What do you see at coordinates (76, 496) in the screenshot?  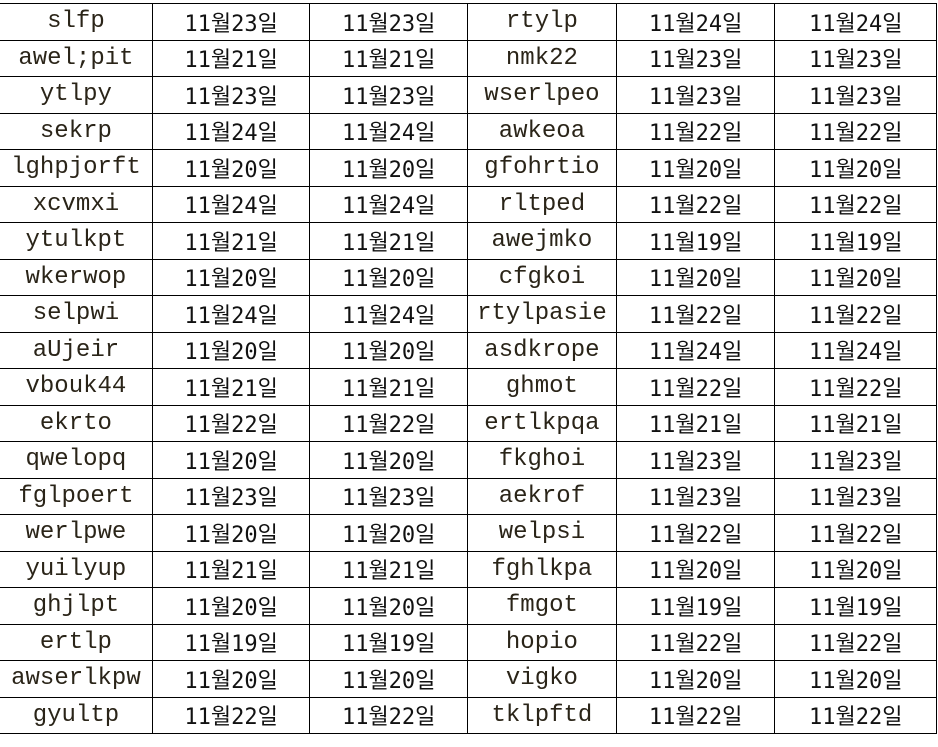 I see `name-cell: fglpoert` at bounding box center [76, 496].